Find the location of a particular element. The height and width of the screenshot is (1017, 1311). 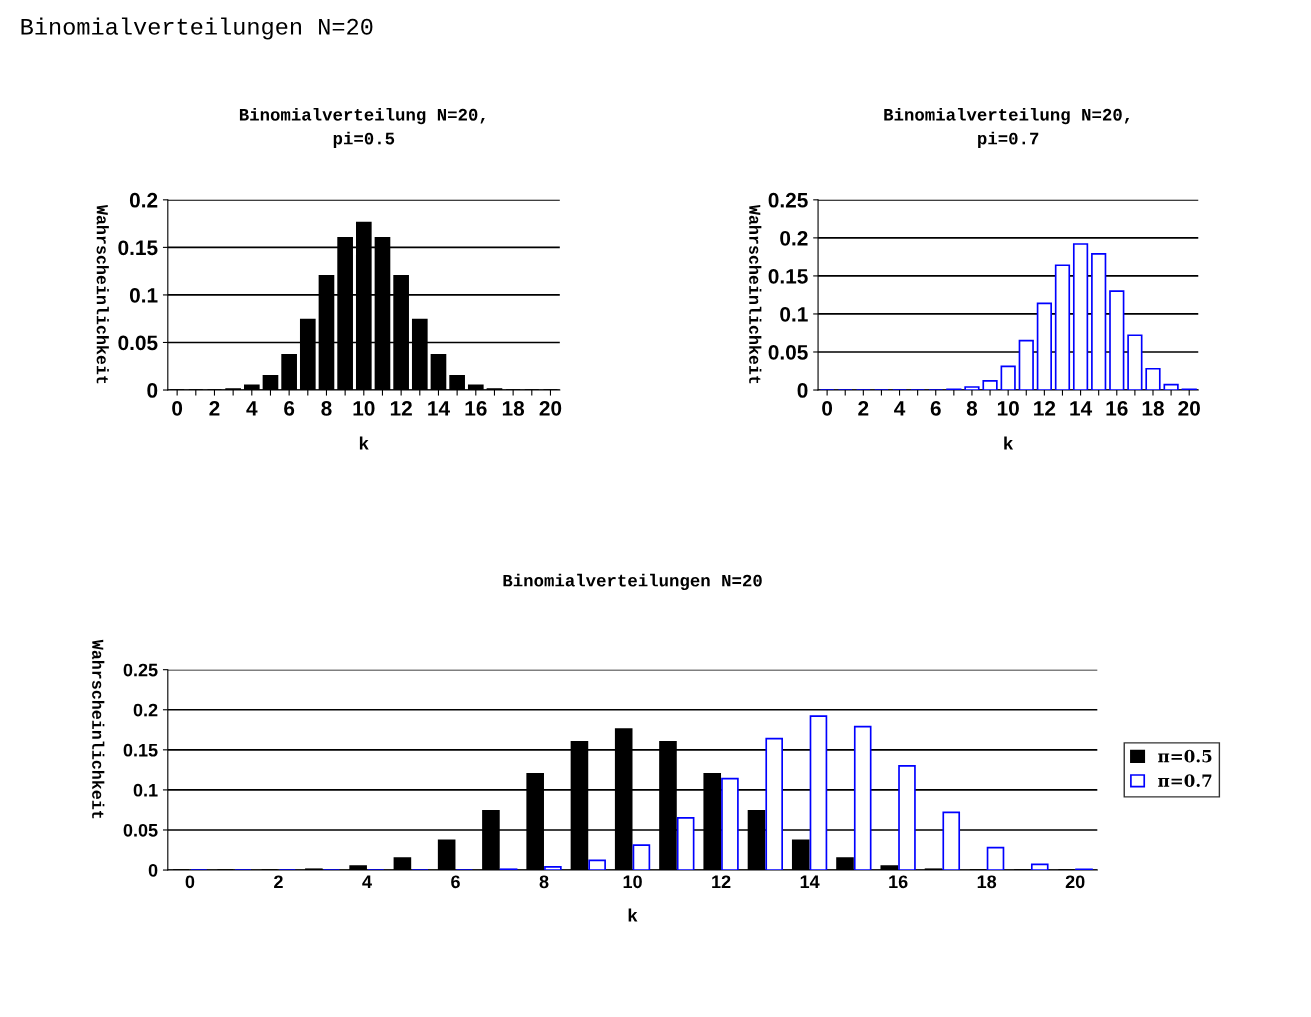

chart-title: Binomialverteilung N=20, pi=0.5 is located at coordinates (362, 127).